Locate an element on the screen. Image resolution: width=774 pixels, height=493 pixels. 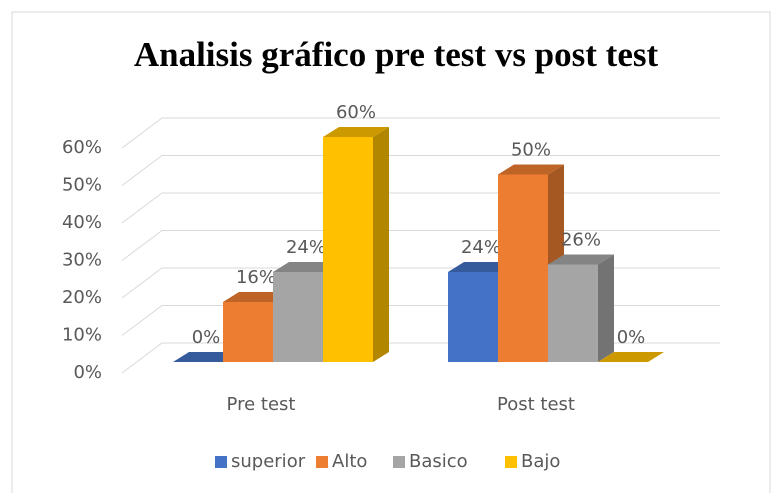
x-tick-label: Pre test is located at coordinates (261, 404).